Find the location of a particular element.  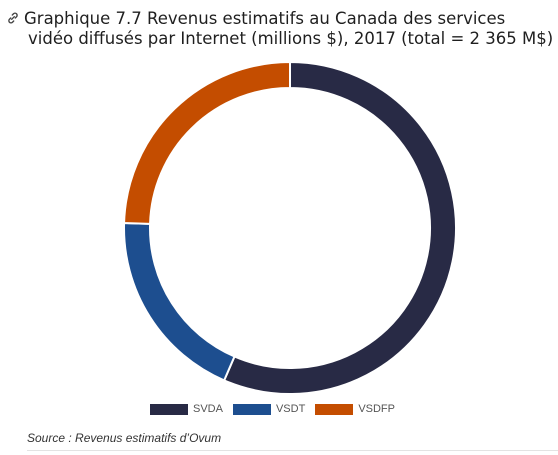

divider is located at coordinates (292, 450).